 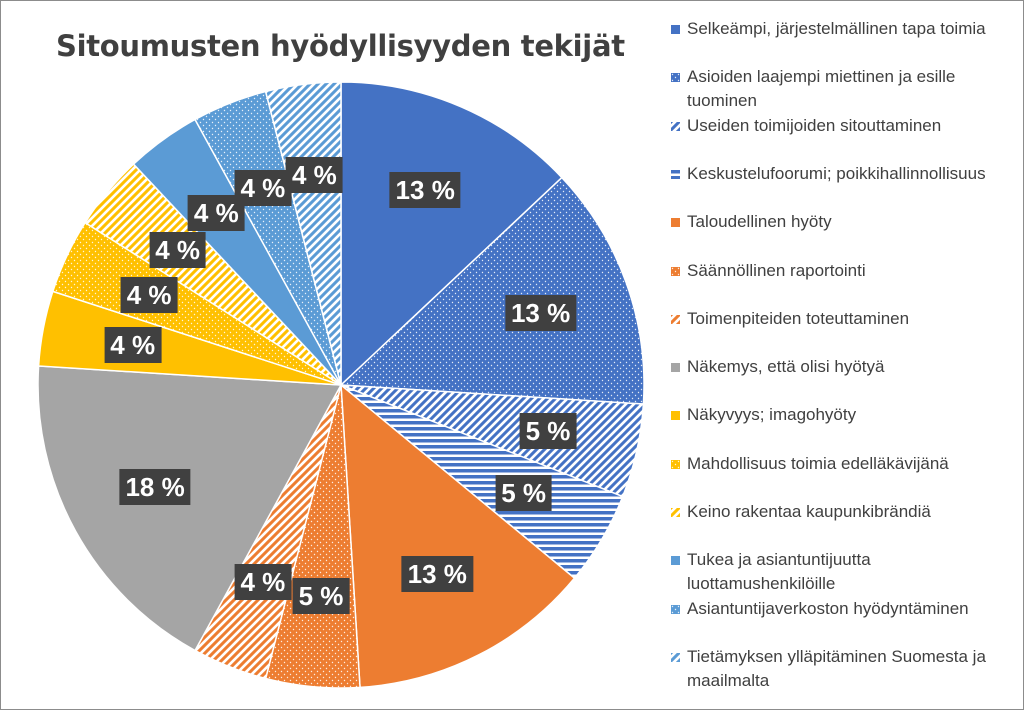 What do you see at coordinates (340, 46) in the screenshot?
I see `chart-title: Sitoumusten hyödyllisyyden tekijät` at bounding box center [340, 46].